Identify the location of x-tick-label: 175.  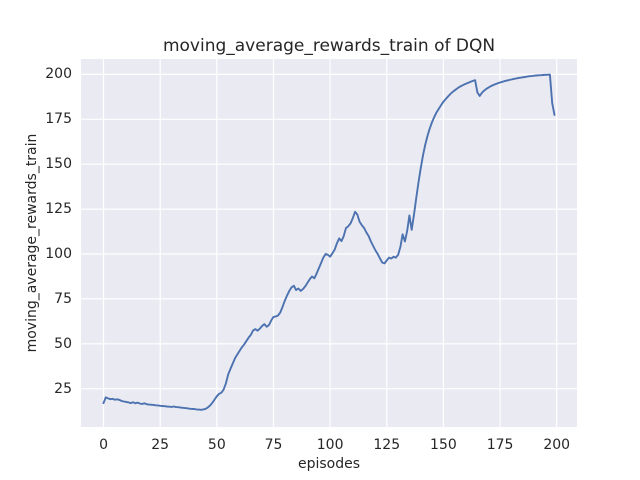
(500, 445).